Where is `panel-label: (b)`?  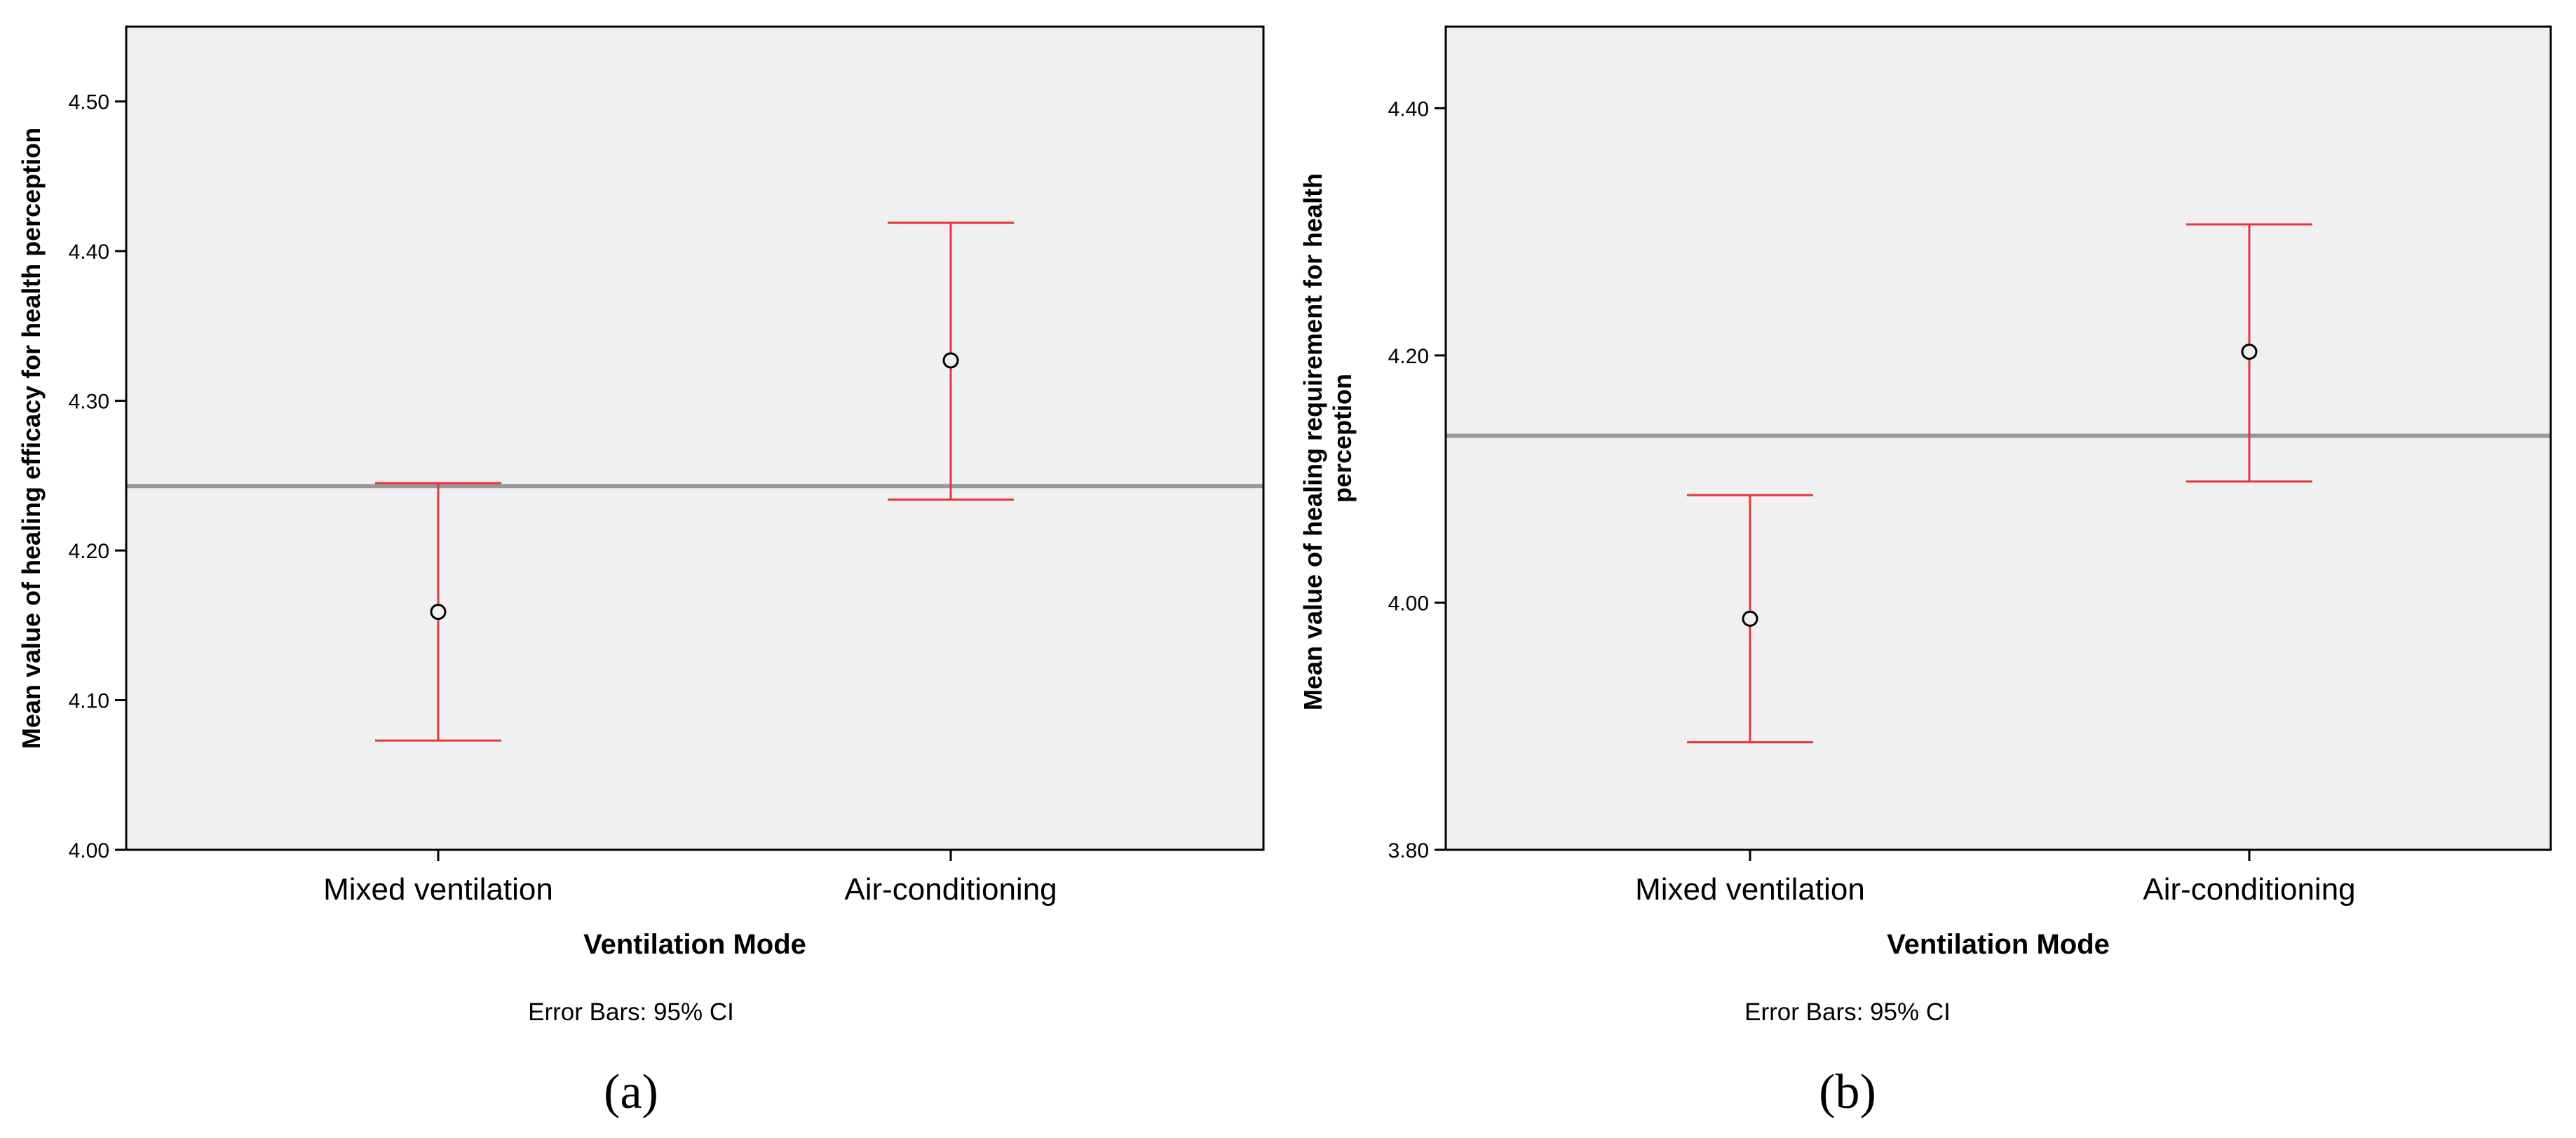
panel-label: (b) is located at coordinates (1847, 1092).